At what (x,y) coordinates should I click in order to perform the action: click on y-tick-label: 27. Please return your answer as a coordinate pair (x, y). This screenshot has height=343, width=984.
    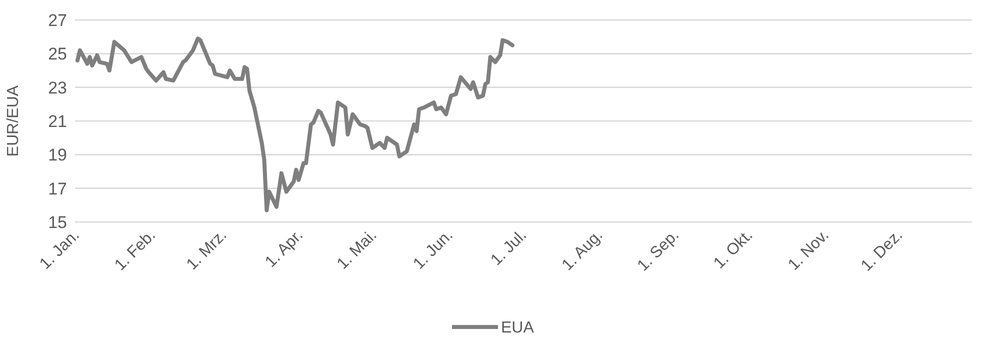
    Looking at the image, I should click on (57, 20).